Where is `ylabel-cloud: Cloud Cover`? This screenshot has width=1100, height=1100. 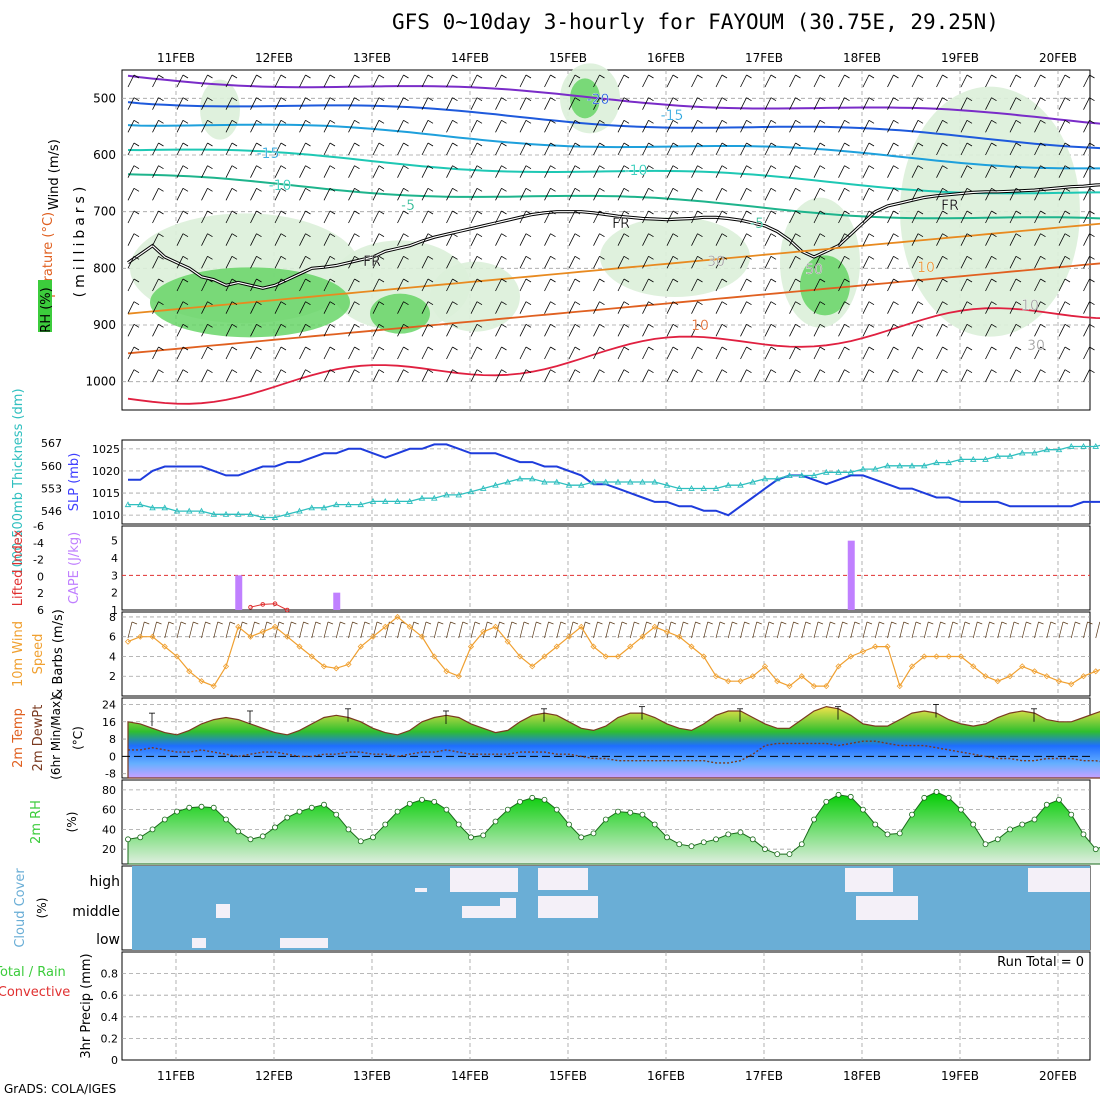
ylabel-cloud: Cloud Cover is located at coordinates (20, 908).